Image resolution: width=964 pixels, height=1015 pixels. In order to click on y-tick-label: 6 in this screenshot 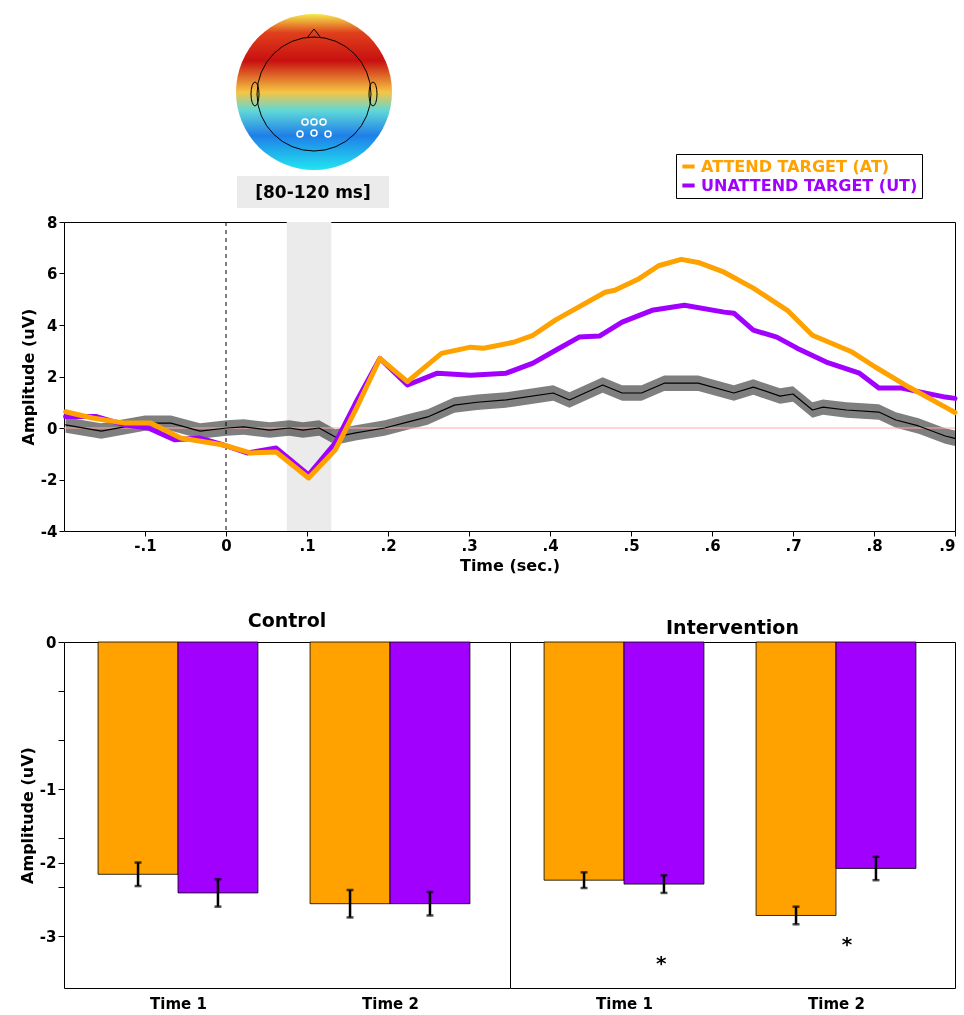, I will do `click(52, 274)`.